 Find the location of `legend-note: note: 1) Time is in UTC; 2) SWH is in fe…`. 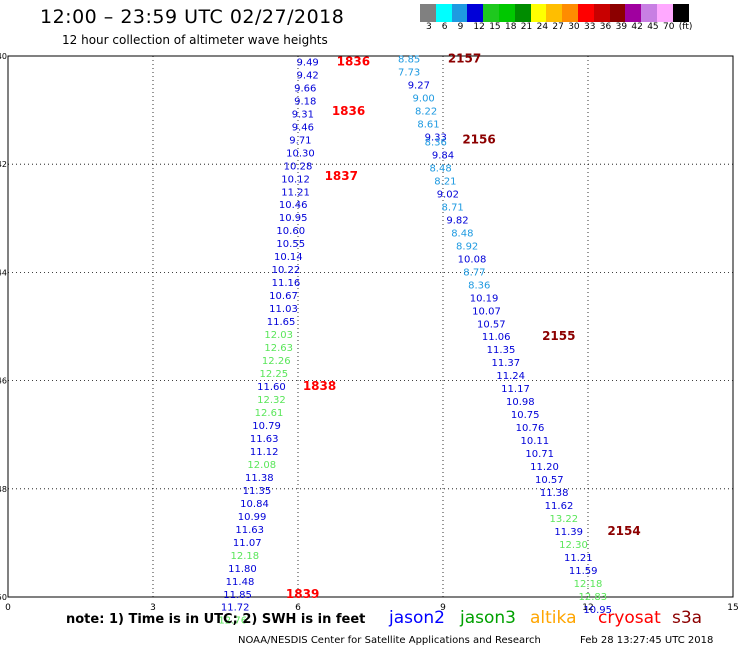

legend-note: note: 1) Time is in UTC; 2) SWH is in fe… is located at coordinates (216, 619).